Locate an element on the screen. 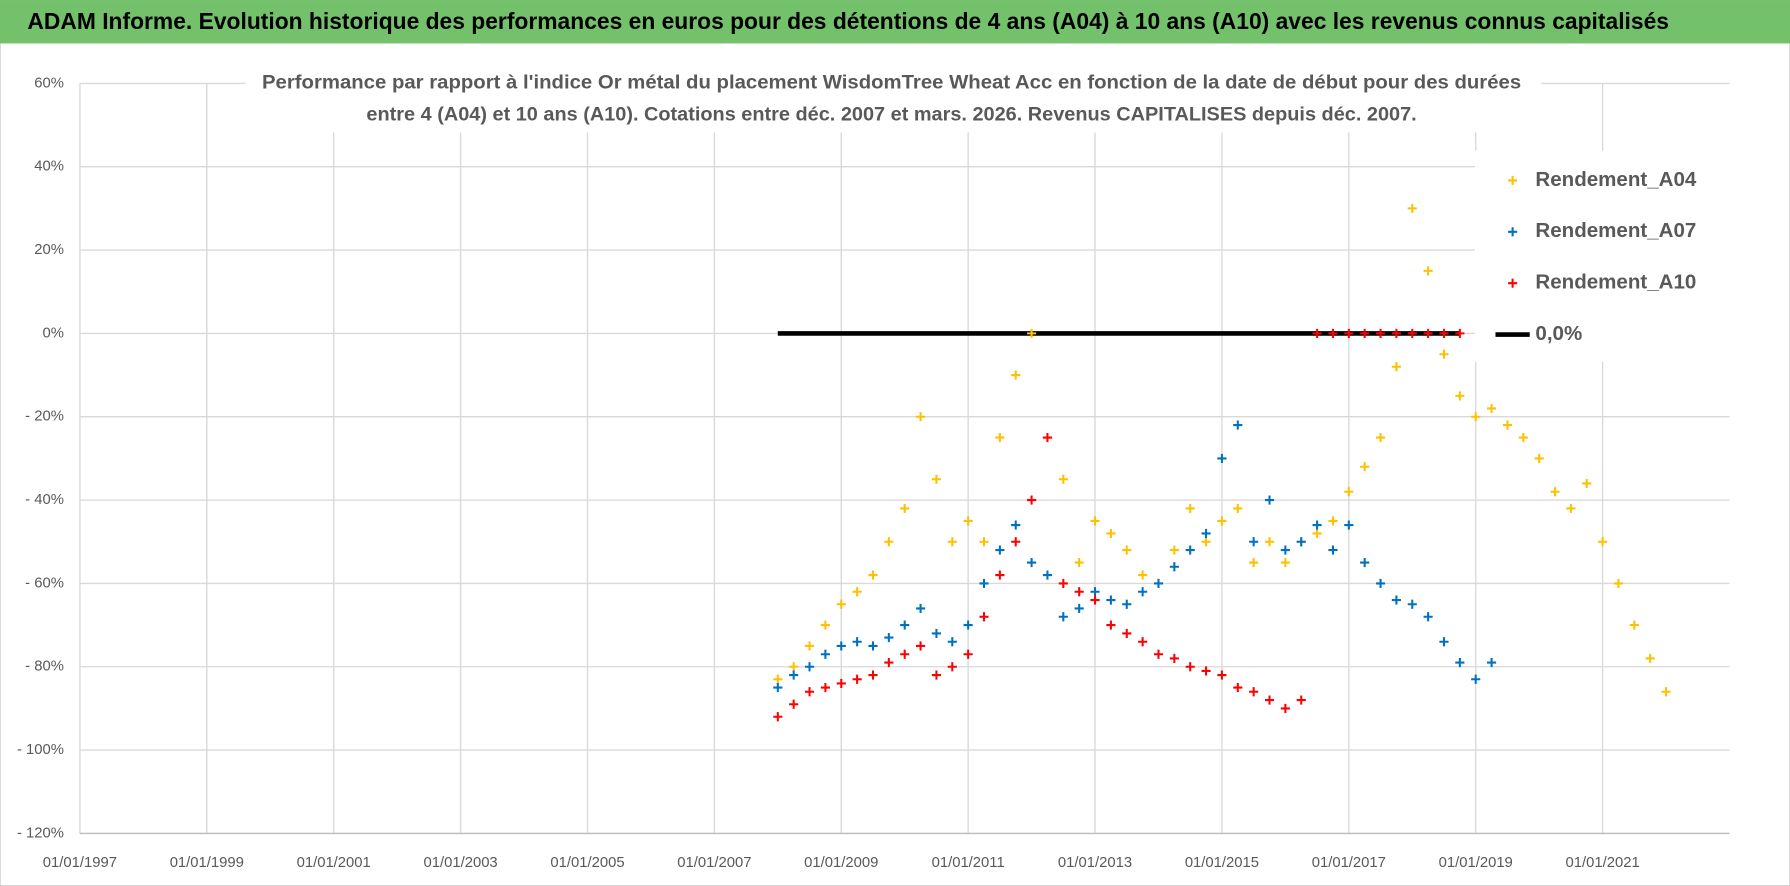 This screenshot has width=1790, height=886. x-tick-label: 01/01/2021 is located at coordinates (1602, 863).